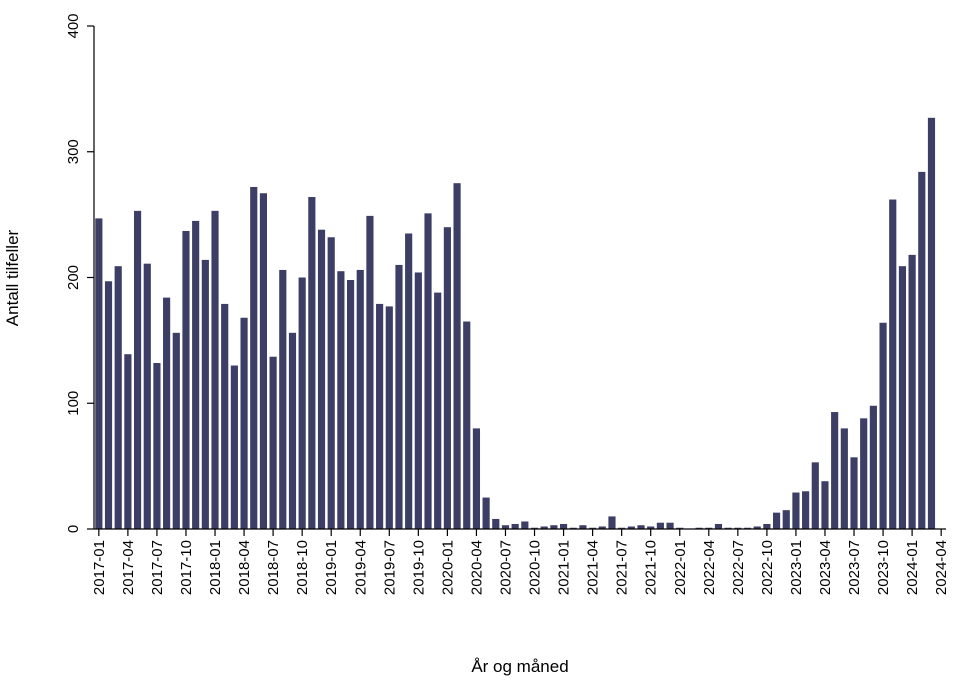 The height and width of the screenshot is (682, 970). What do you see at coordinates (73, 277) in the screenshot?
I see `y-tick-label-200: 200` at bounding box center [73, 277].